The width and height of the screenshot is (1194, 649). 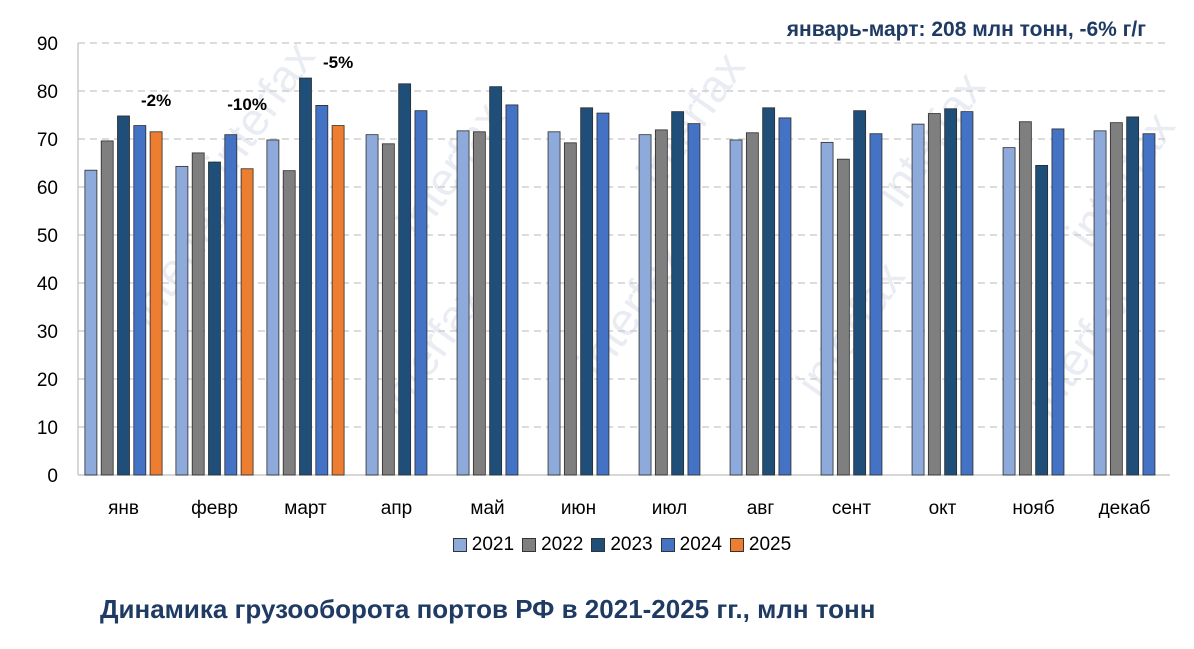 What do you see at coordinates (47, 236) in the screenshot?
I see `y-tick-label: 50` at bounding box center [47, 236].